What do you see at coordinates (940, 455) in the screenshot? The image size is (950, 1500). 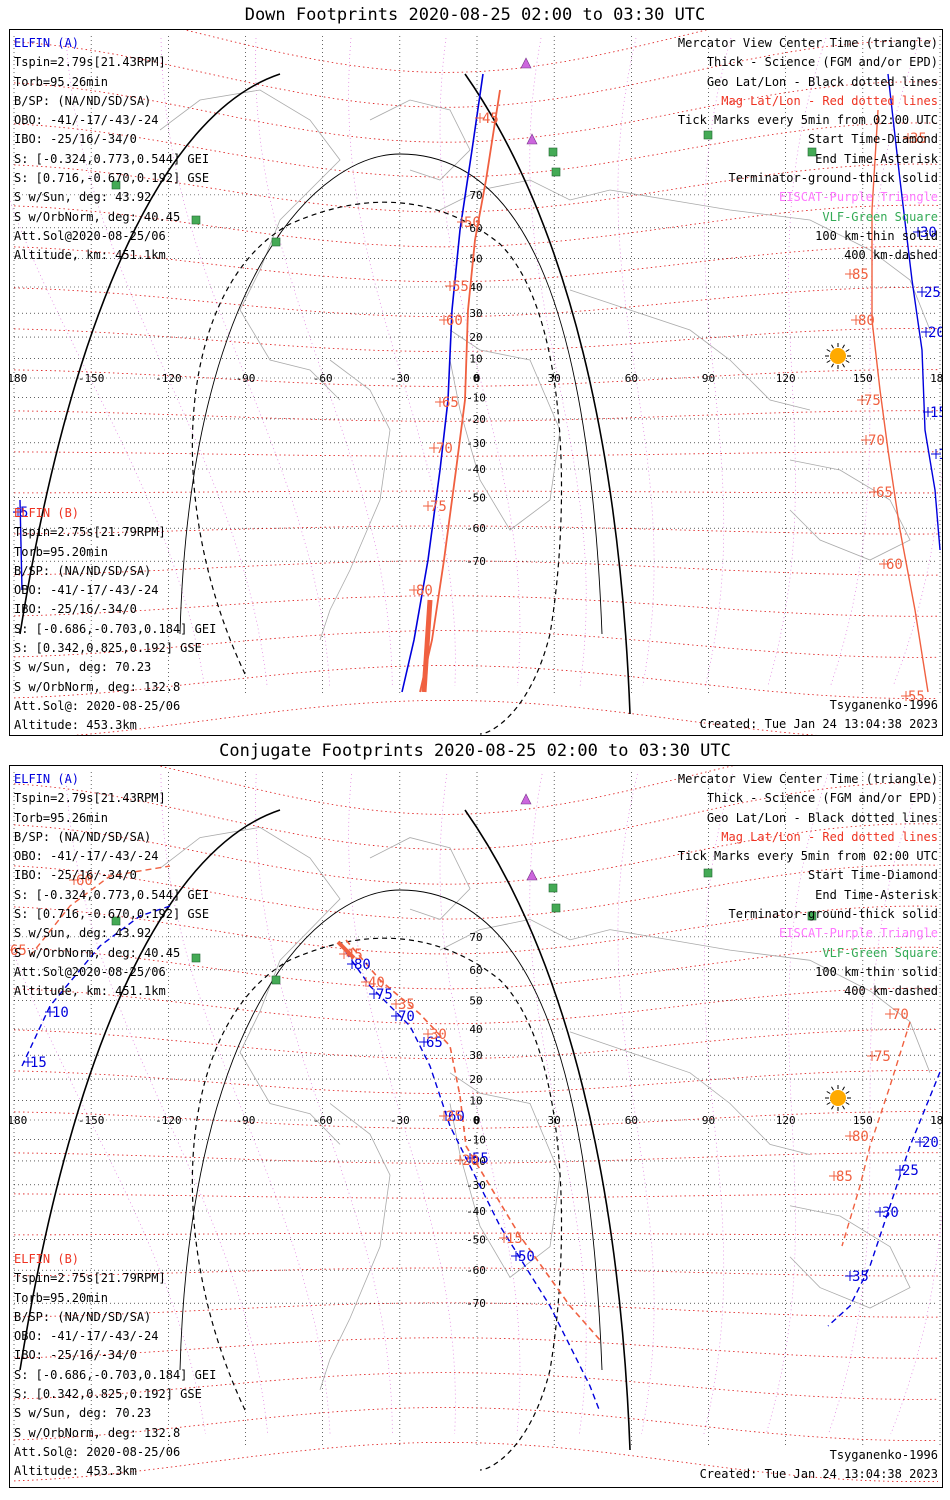 I see `track-tick-label: 10` at bounding box center [940, 455].